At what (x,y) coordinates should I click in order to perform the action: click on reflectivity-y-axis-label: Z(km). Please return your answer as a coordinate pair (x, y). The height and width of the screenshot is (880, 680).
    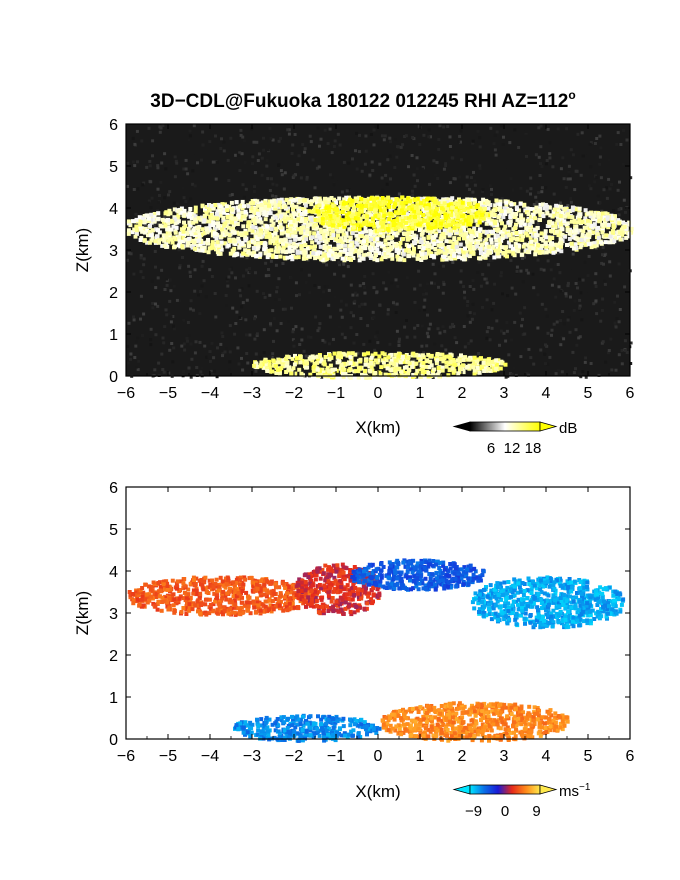
    Looking at the image, I should click on (82, 250).